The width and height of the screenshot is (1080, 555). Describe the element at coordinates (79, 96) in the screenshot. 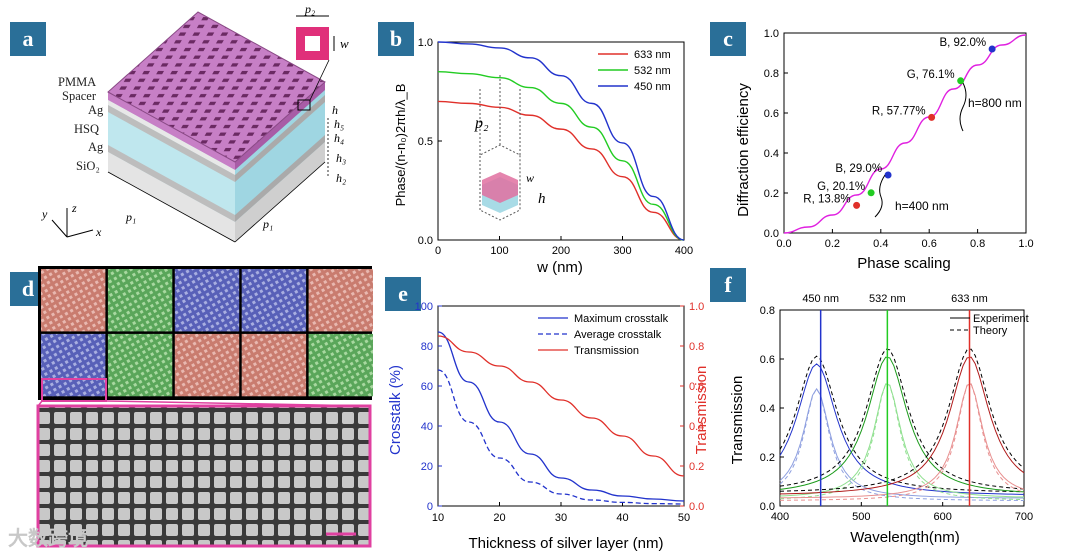

I see `layer-label-spacer: Spacer` at that location.